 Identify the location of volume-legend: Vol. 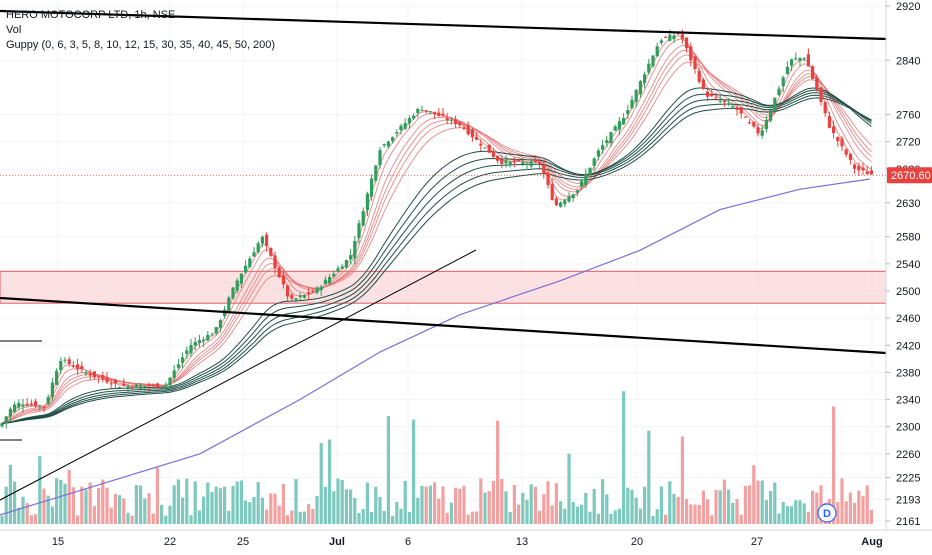
(14, 30).